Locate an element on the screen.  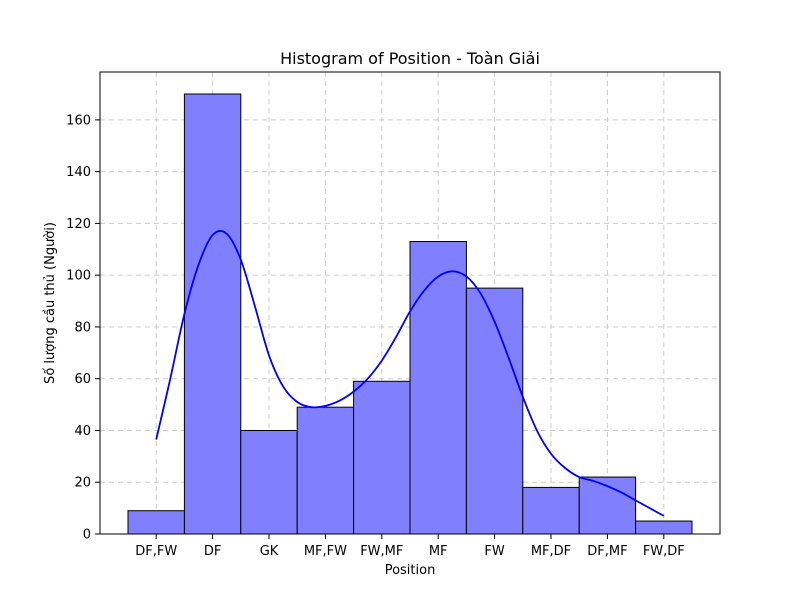
x-tick-label: DF,FW is located at coordinates (156, 551).